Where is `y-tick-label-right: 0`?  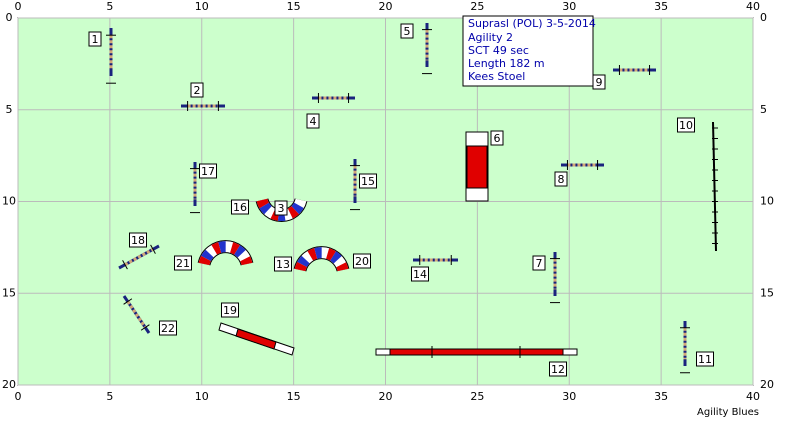
y-tick-label-right: 0 is located at coordinates (763, 17).